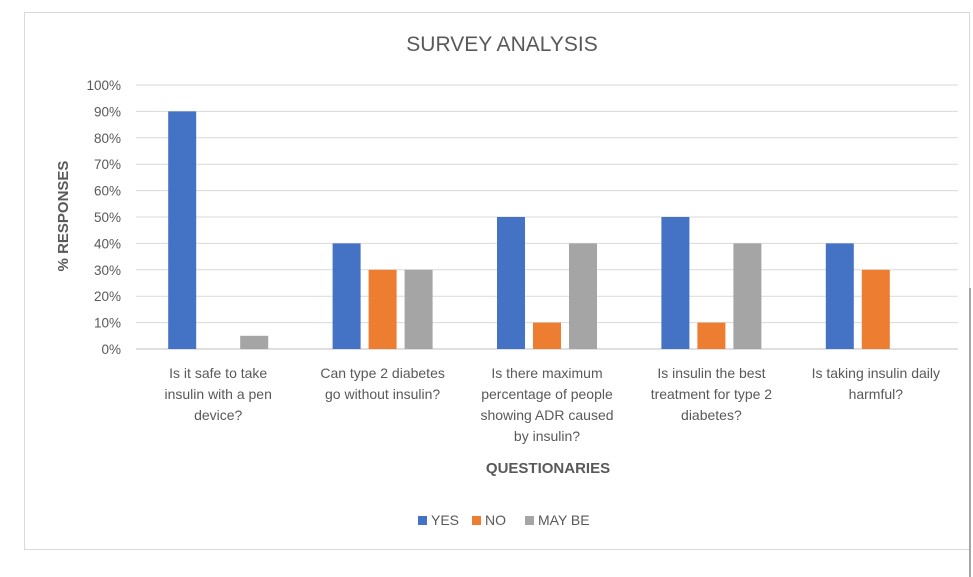 The width and height of the screenshot is (973, 577). I want to click on y-tick-label: 20%, so click(107, 296).